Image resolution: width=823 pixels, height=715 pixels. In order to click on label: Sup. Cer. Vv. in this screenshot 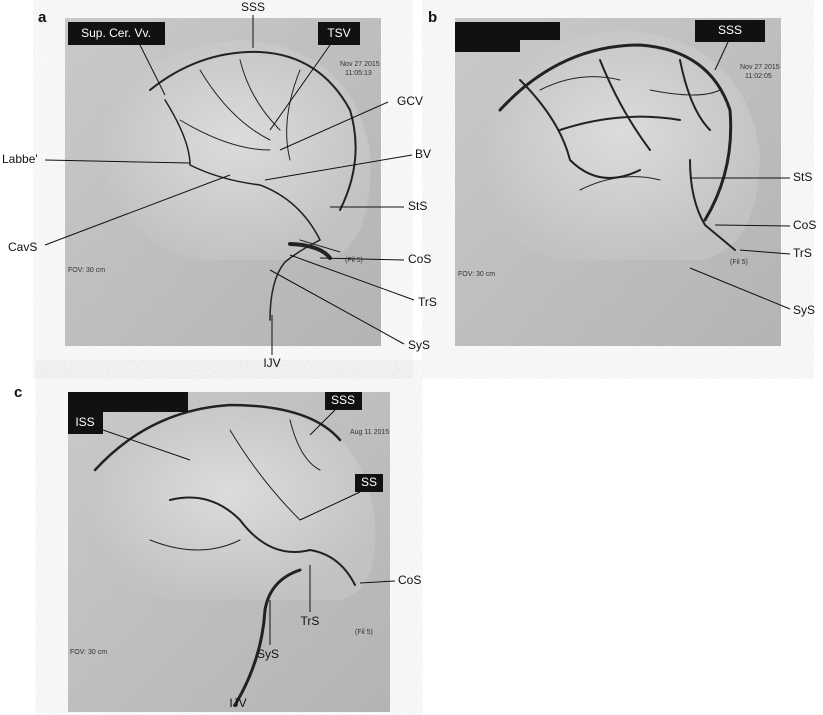, I will do `click(116, 33)`.